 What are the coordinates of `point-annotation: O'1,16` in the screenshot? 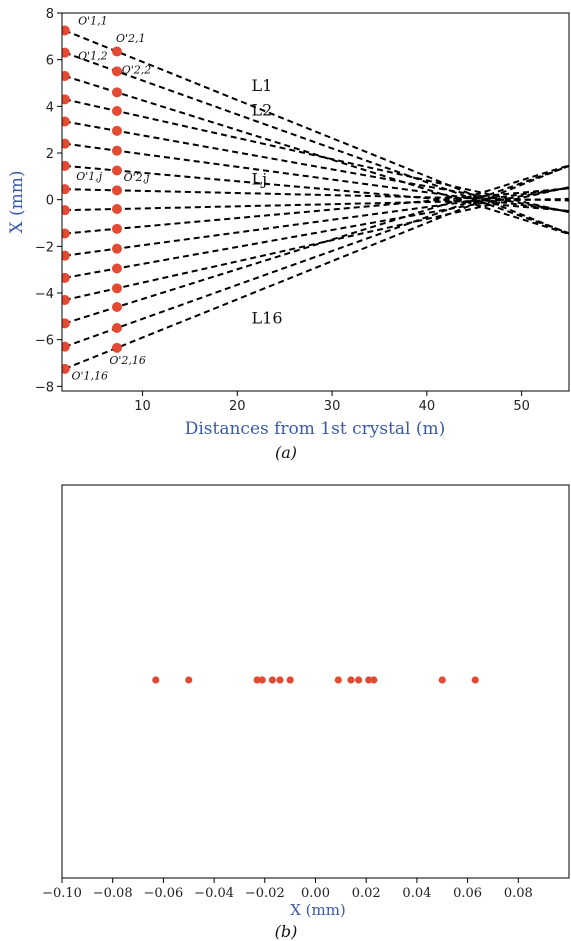 It's located at (89, 375).